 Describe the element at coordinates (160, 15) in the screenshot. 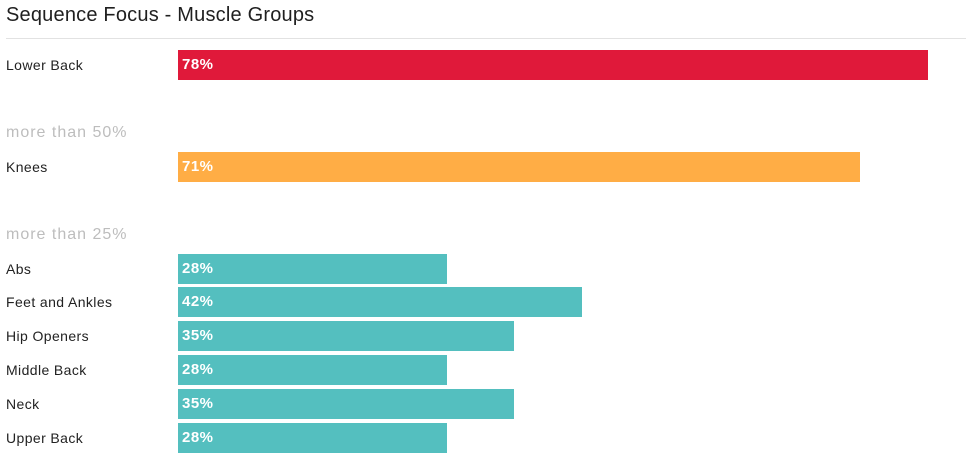

I see `chart-title: Sequence Focus - Muscle Groups` at that location.